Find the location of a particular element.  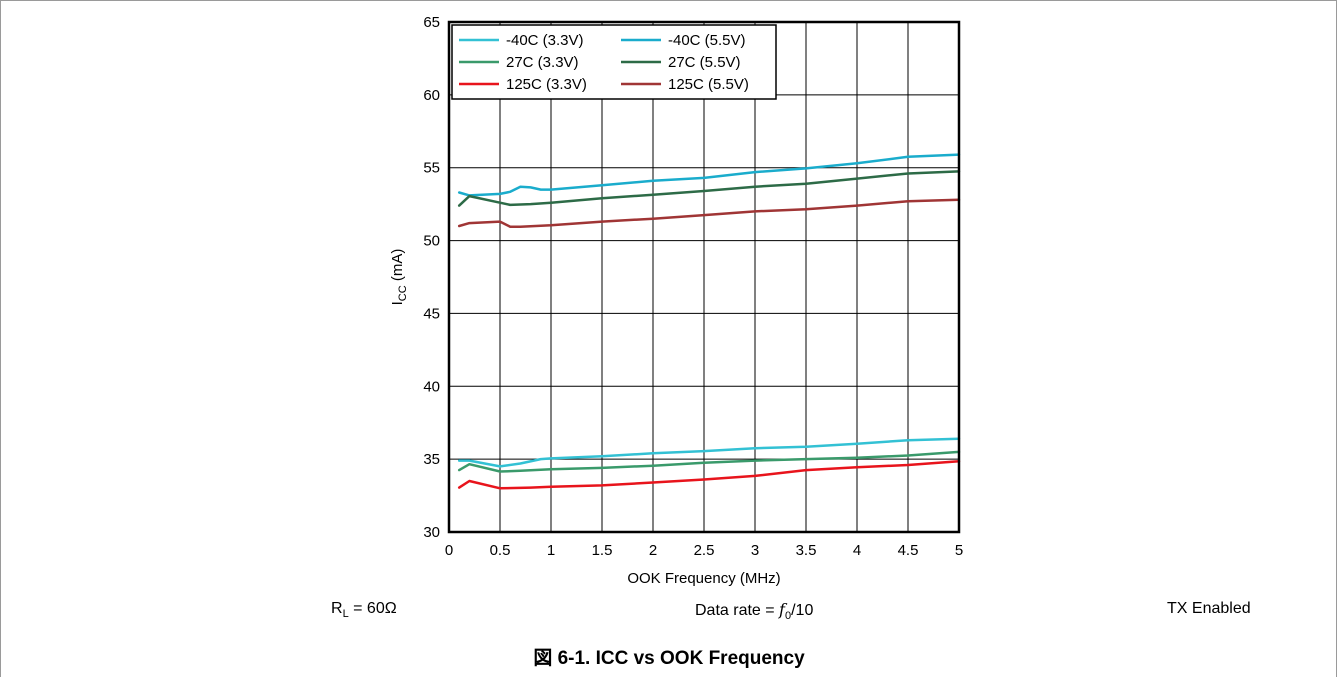

y-tick-labels: 30 35 40 45 50 55 60 65 is located at coordinates (431, 277).